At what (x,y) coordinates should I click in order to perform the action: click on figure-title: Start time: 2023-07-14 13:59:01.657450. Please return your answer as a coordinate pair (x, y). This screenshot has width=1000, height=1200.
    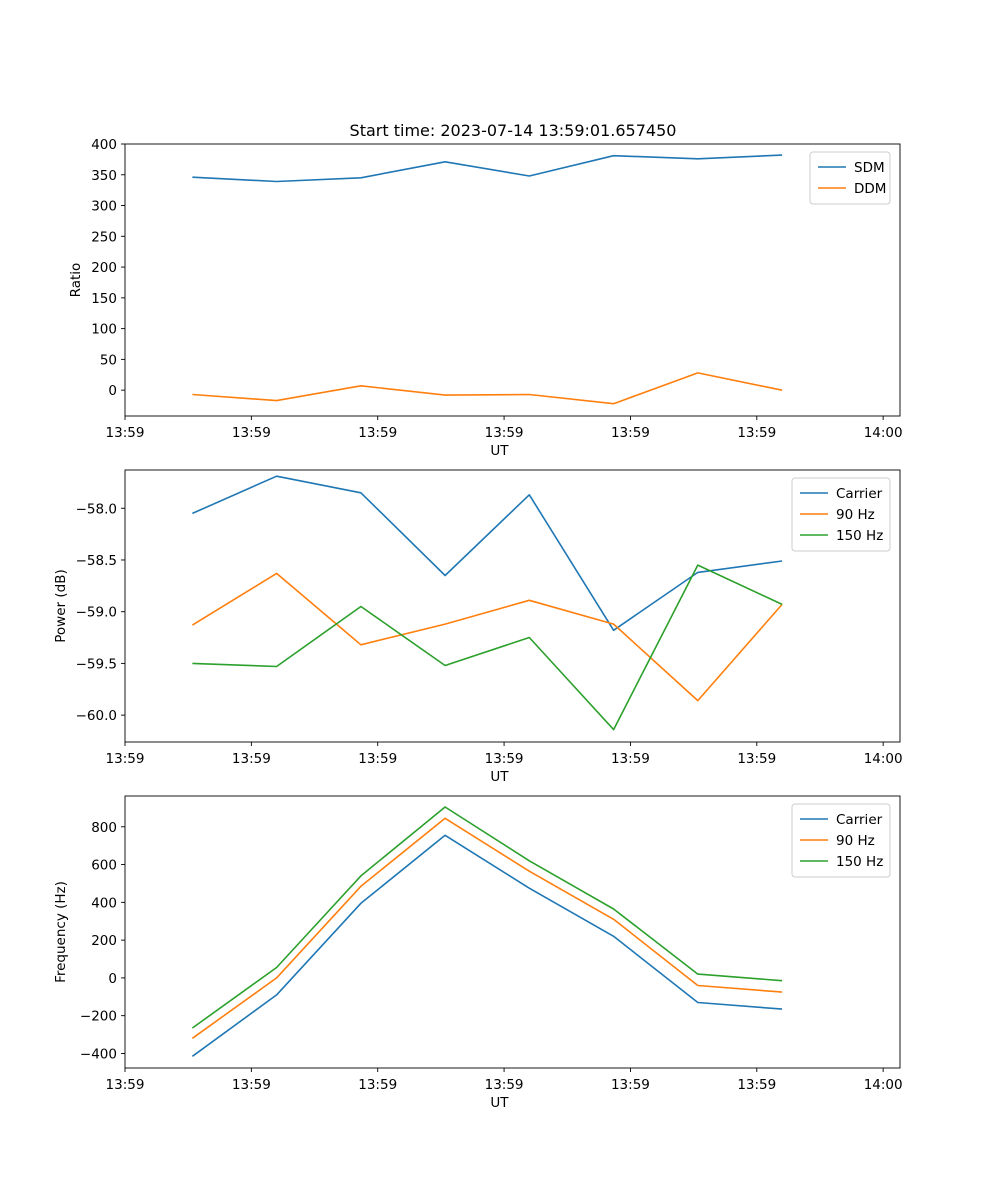
    Looking at the image, I should click on (513, 130).